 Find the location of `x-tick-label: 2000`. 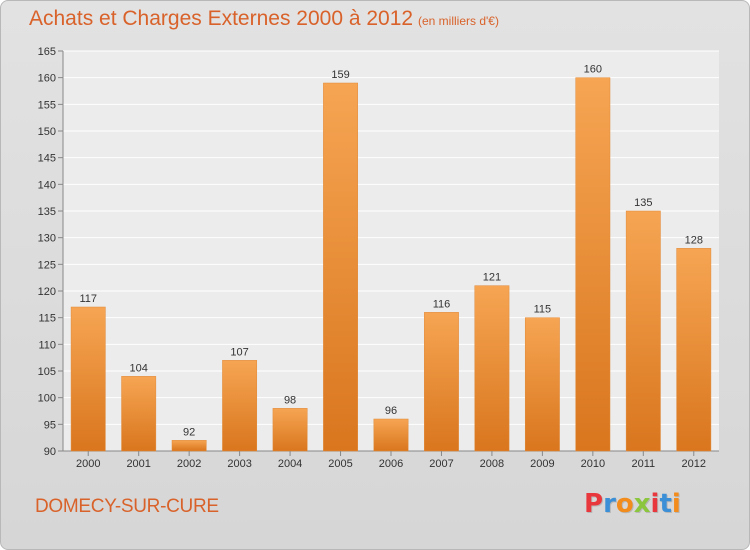

x-tick-label: 2000 is located at coordinates (88, 464).